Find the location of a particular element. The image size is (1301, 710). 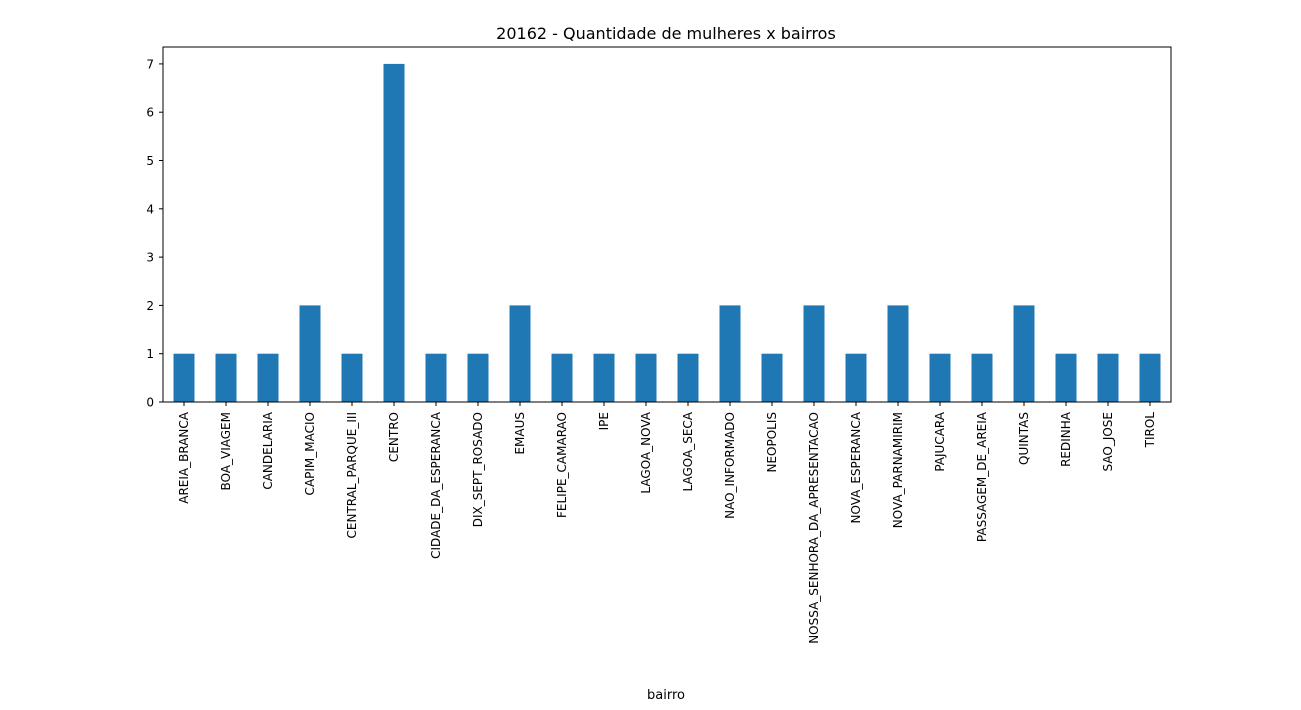

bar-tirol is located at coordinates (1150, 377).